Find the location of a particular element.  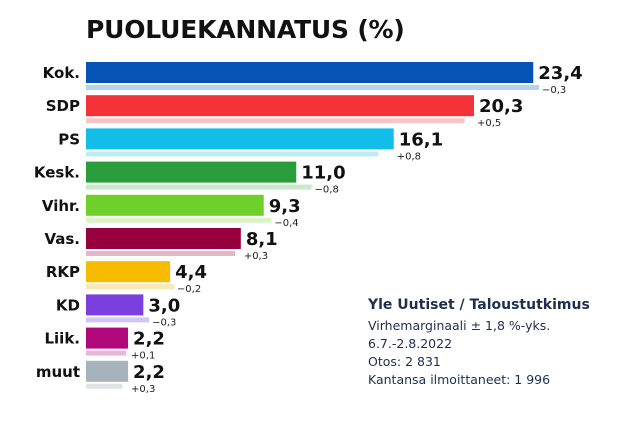

change-label-vas: +0,3 is located at coordinates (256, 256).